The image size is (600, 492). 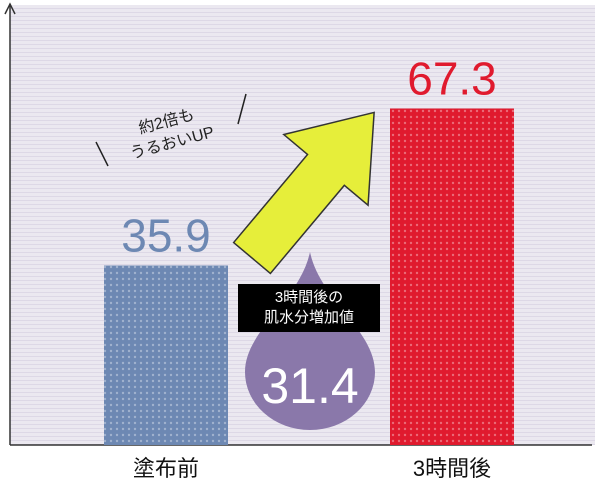 I want to click on value-label: 67.3, so click(x=452, y=79).